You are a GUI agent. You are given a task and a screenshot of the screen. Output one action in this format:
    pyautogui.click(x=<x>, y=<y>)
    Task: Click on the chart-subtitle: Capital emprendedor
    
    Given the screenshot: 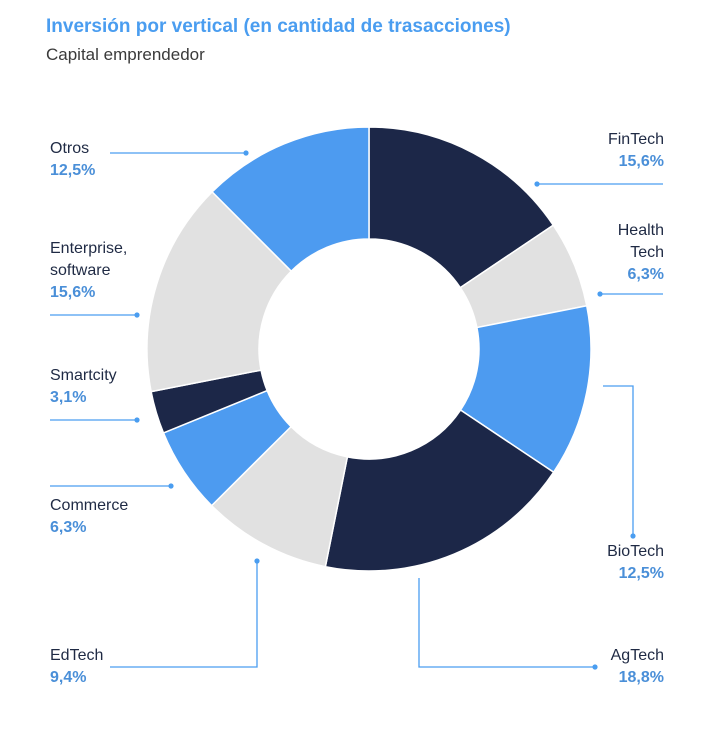 What is the action you would take?
    pyautogui.click(x=125, y=54)
    